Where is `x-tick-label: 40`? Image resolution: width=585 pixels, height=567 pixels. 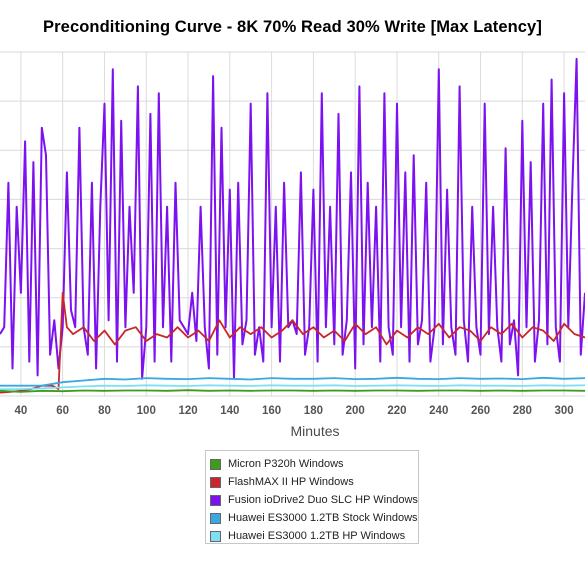
x-tick-label: 40 is located at coordinates (20, 411).